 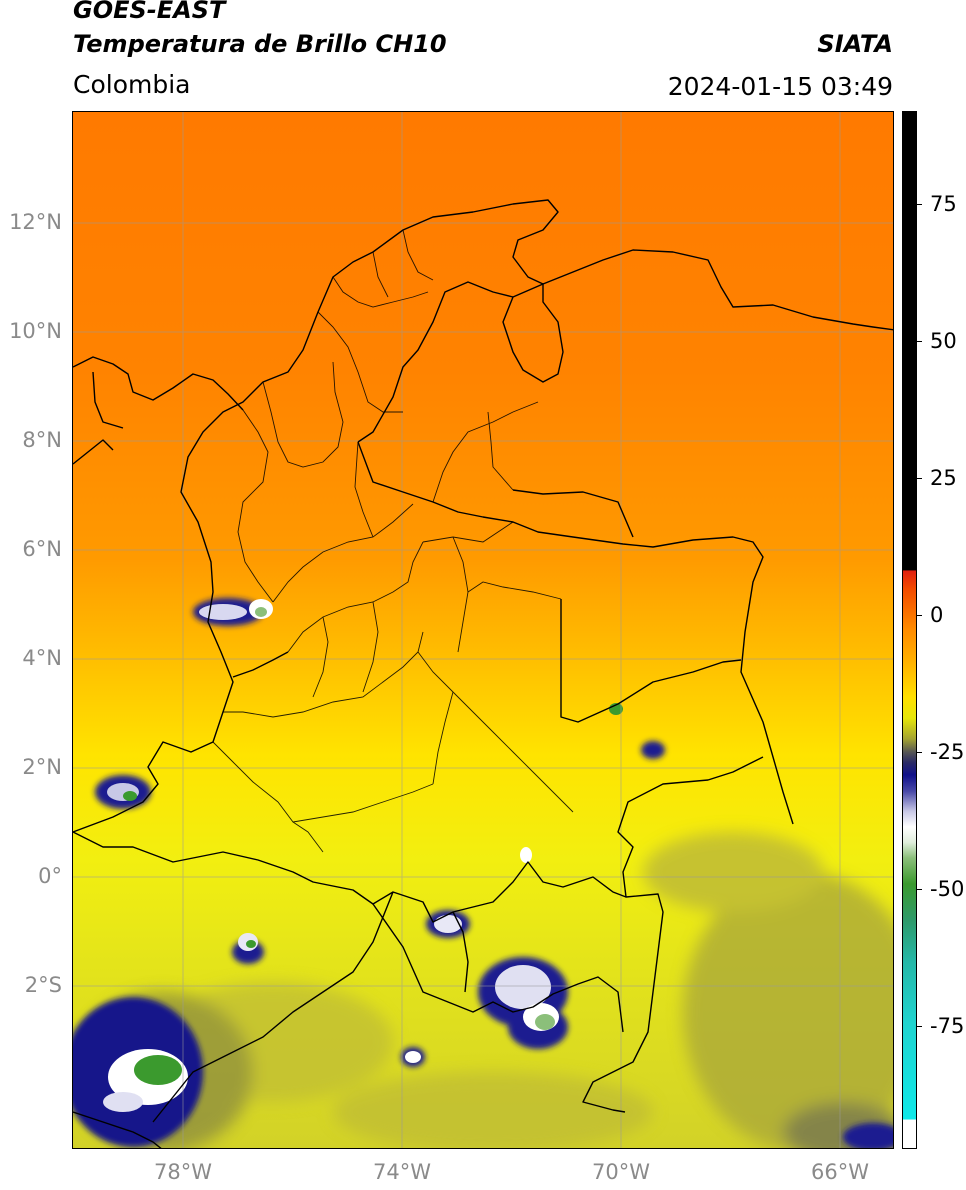 I want to click on colorbar-label-neg25: -25, so click(x=947, y=752).